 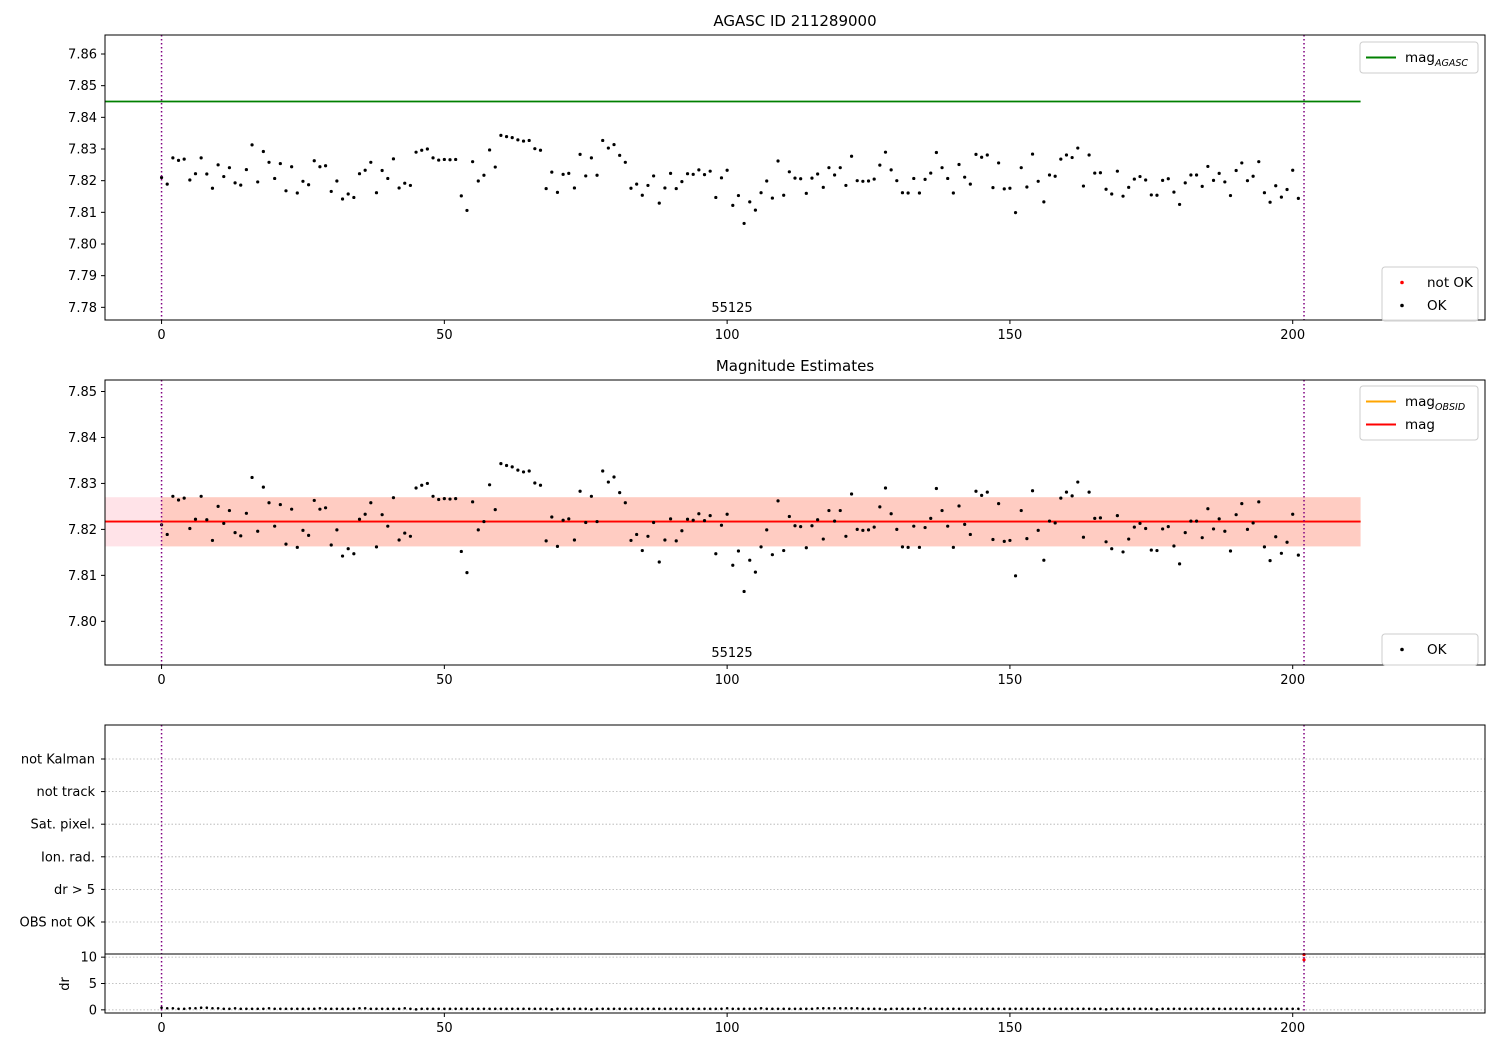 I want to click on panel-title-magnitude-estimates: Magnitude Estimates, so click(x=795, y=366).